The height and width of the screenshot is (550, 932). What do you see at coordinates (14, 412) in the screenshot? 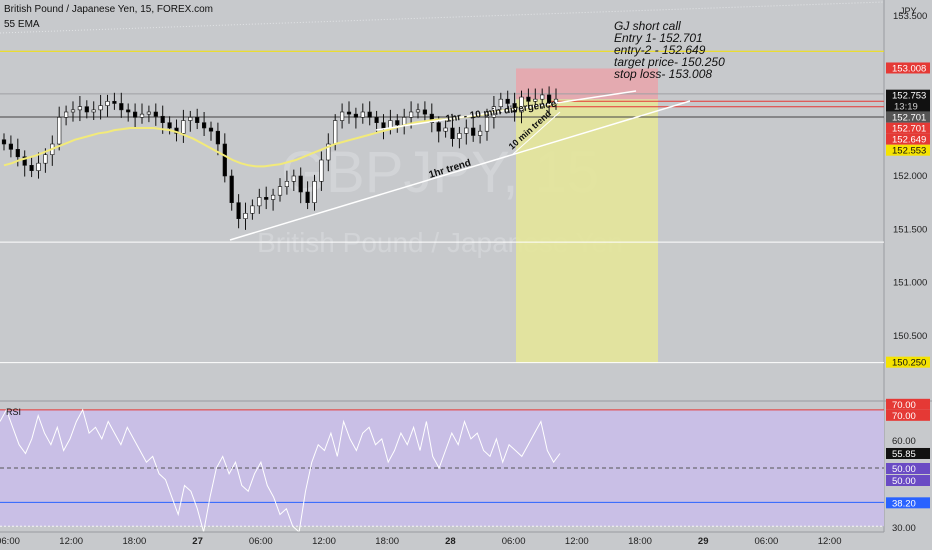
I see `rsi-label: RSI` at bounding box center [14, 412].